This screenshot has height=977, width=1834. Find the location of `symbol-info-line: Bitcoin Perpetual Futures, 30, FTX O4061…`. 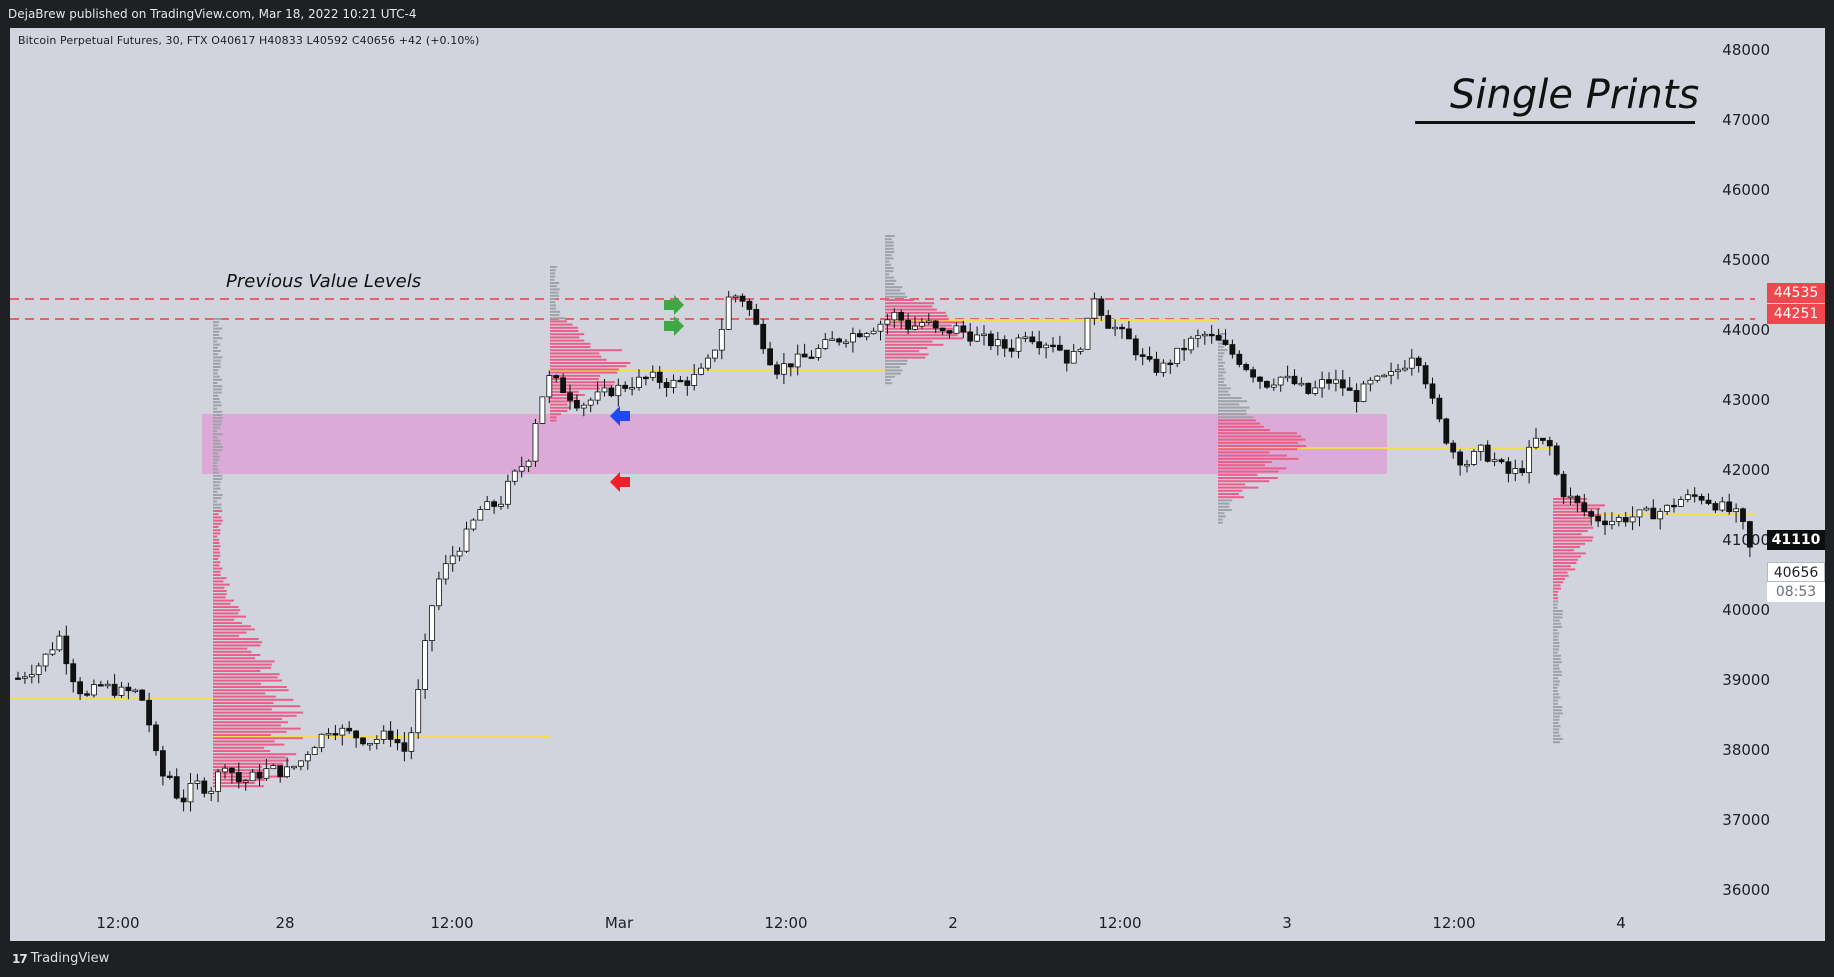

symbol-info-line: Bitcoin Perpetual Futures, 30, FTX O4061… is located at coordinates (249, 40).